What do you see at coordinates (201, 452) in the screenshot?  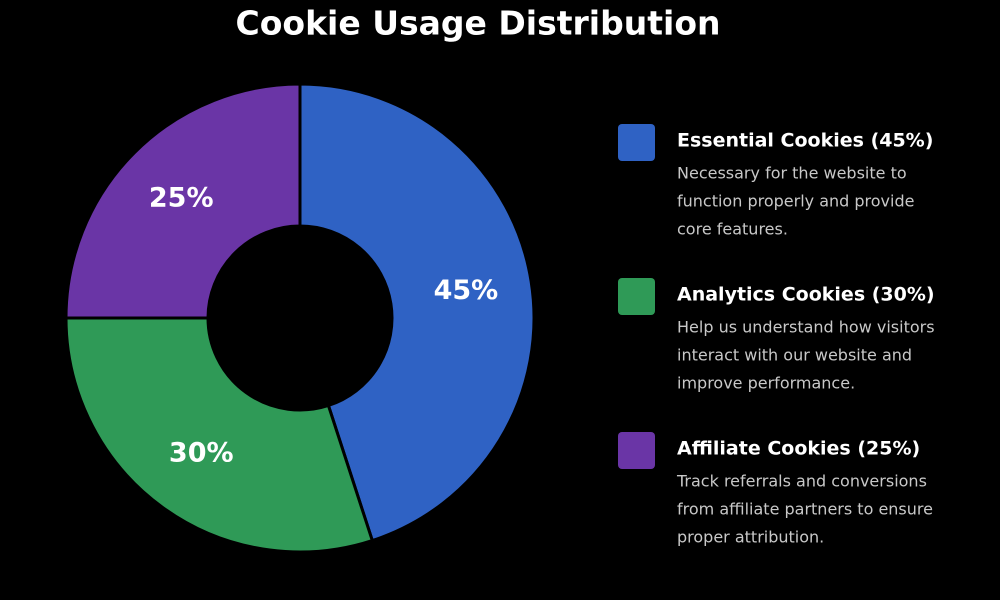 I see `data-label: 30%` at bounding box center [201, 452].